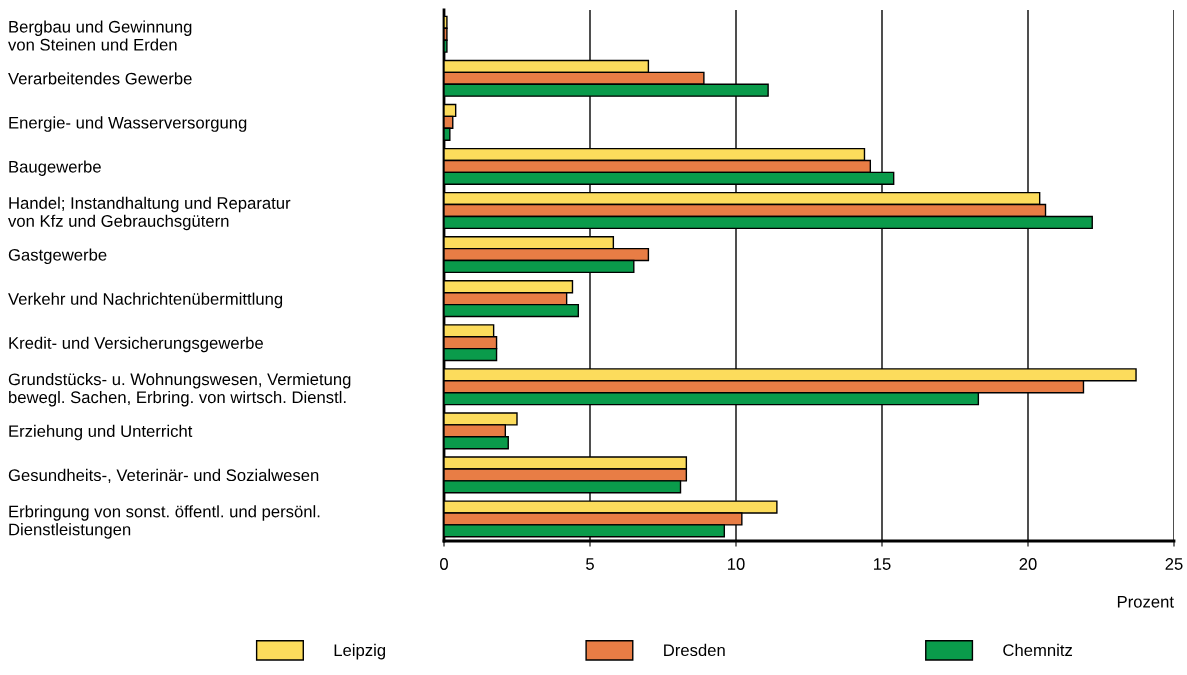 Image resolution: width=1187 pixels, height=675 pixels. I want to click on legend-label: Dresden, so click(694, 650).